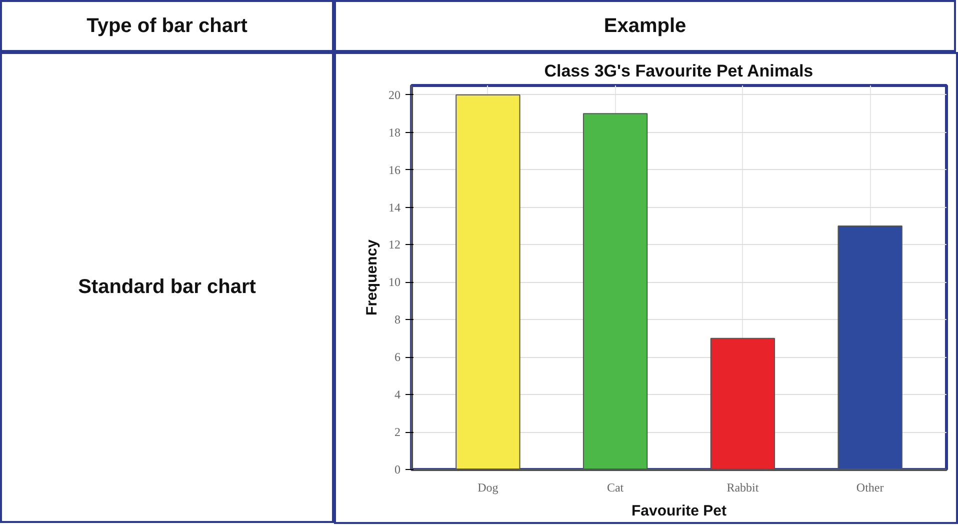 This screenshot has width=958, height=525. Describe the element at coordinates (397, 432) in the screenshot. I see `y-tick-label: 2` at that location.